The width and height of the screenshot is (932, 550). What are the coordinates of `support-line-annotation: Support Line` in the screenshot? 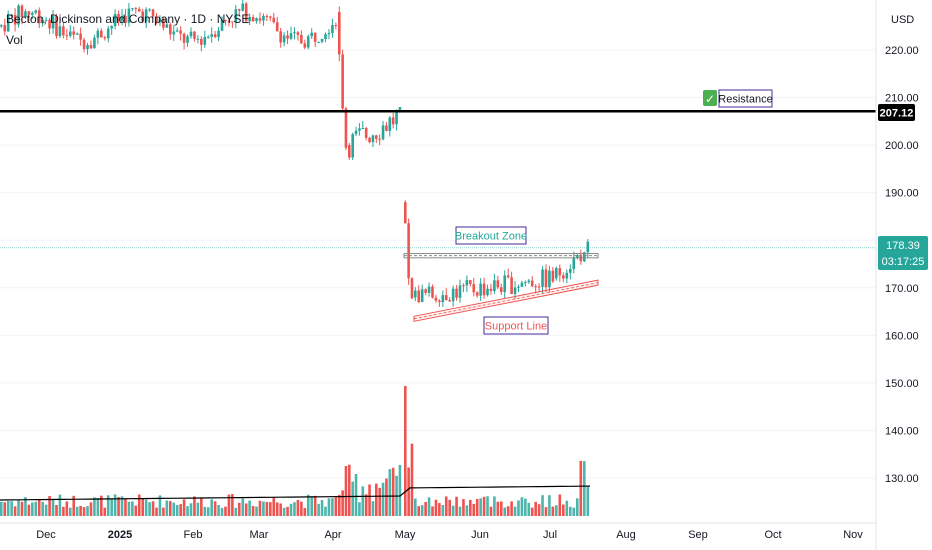 It's located at (516, 325).